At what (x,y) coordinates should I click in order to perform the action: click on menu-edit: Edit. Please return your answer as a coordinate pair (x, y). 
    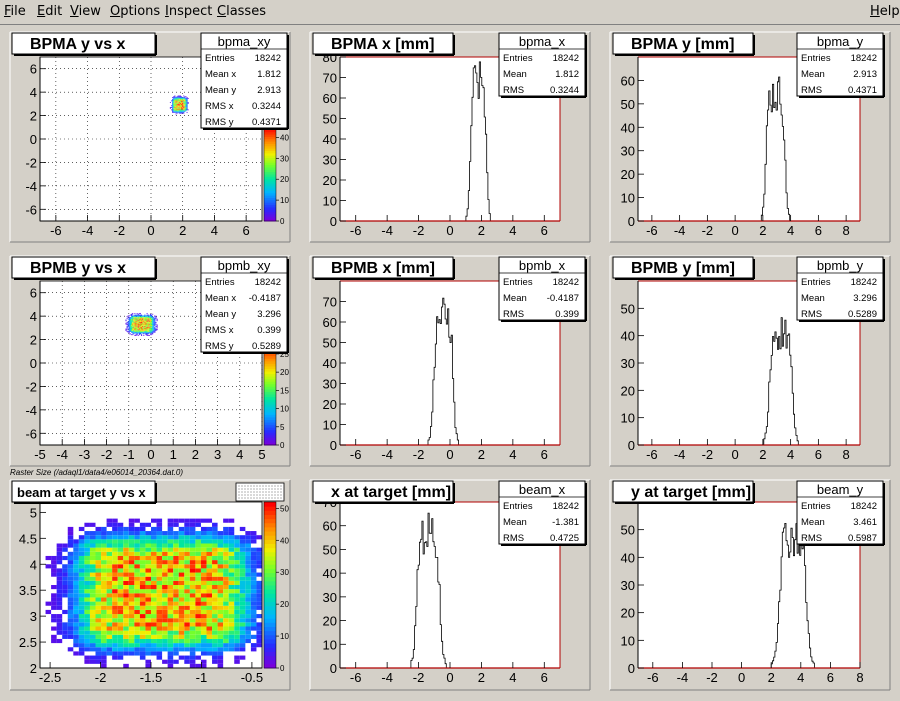
    Looking at the image, I should click on (50, 11).